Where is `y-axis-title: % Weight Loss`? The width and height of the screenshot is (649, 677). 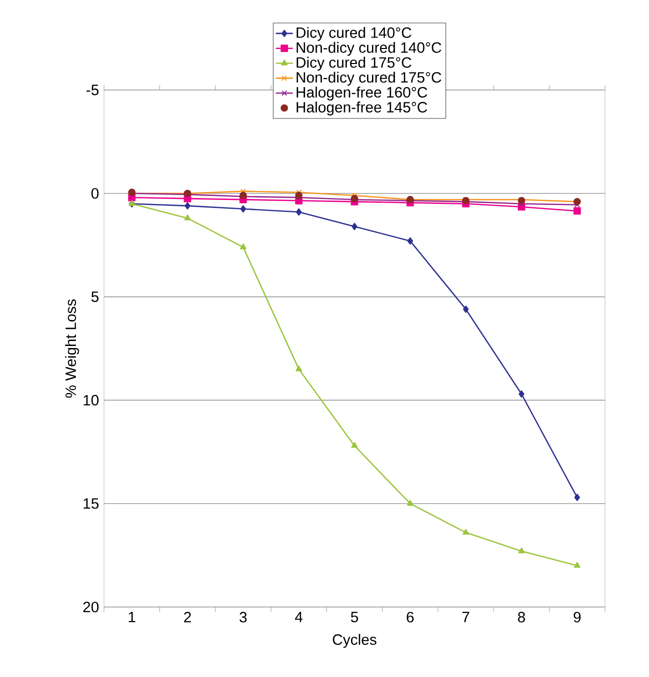 y-axis-title: % Weight Loss is located at coordinates (72, 348).